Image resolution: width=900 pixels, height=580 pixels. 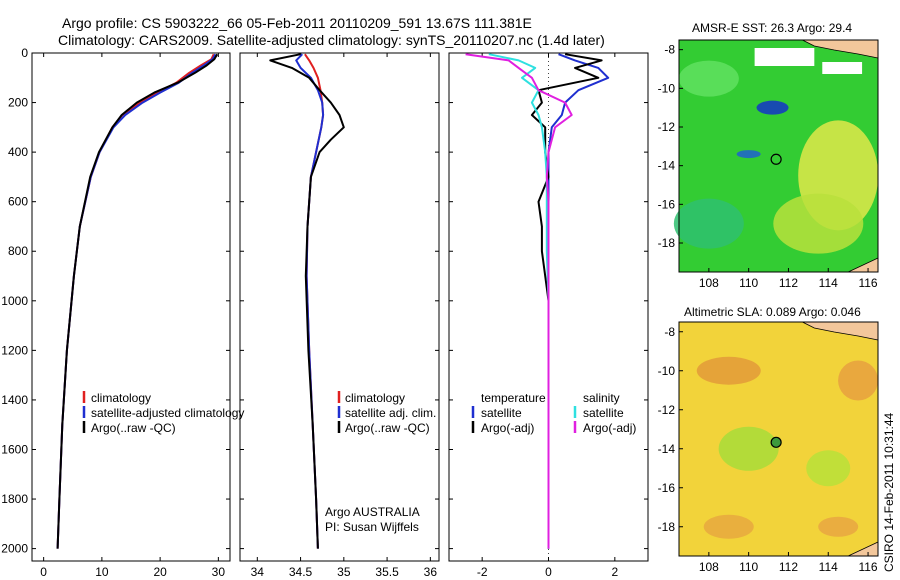 What do you see at coordinates (14, 400) in the screenshot?
I see `y-tick-label: 1400` at bounding box center [14, 400].